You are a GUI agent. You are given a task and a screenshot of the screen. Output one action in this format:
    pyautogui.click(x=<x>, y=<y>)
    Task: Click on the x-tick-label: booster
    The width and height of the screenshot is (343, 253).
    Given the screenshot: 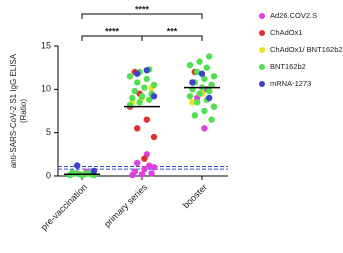 What is the action you would take?
    pyautogui.click(x=195, y=196)
    